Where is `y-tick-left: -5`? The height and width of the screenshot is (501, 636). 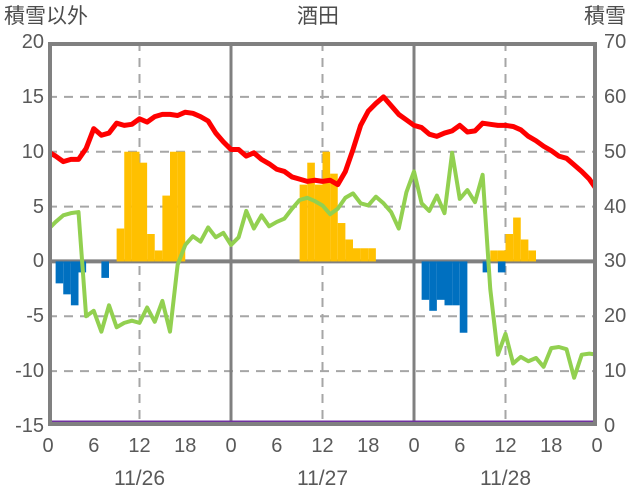 y-tick-left: -5 is located at coordinates (35, 316).